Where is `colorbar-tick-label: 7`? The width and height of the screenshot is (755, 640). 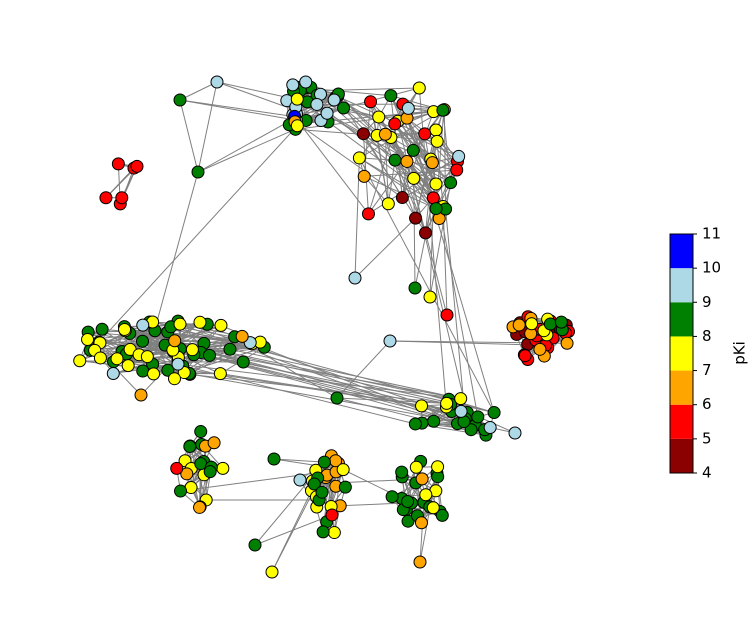 colorbar-tick-label: 7 is located at coordinates (707, 370).